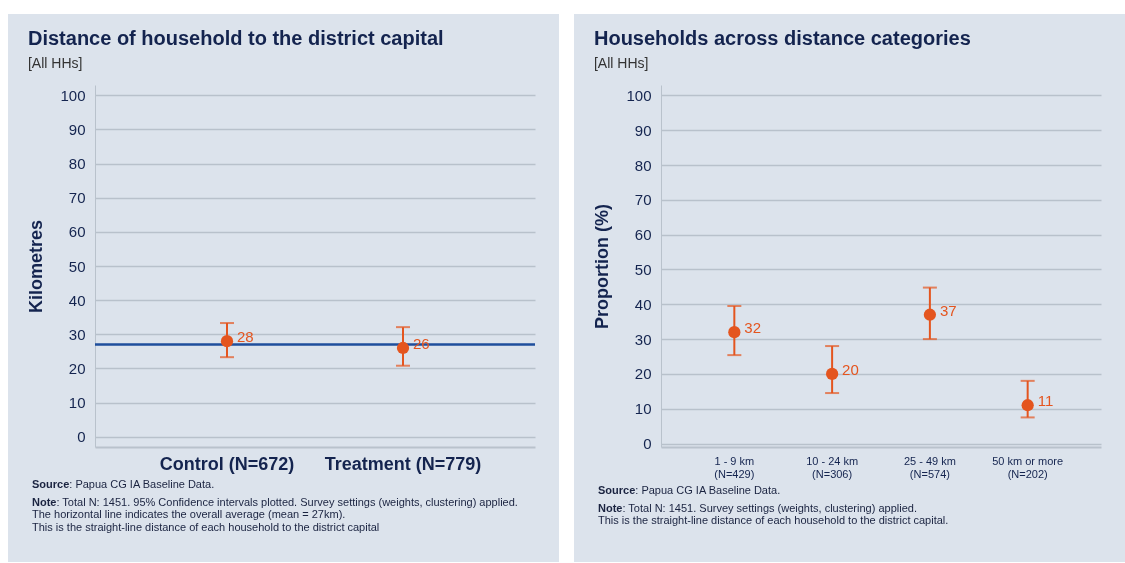  I want to click on data-label: 28, so click(245, 337).